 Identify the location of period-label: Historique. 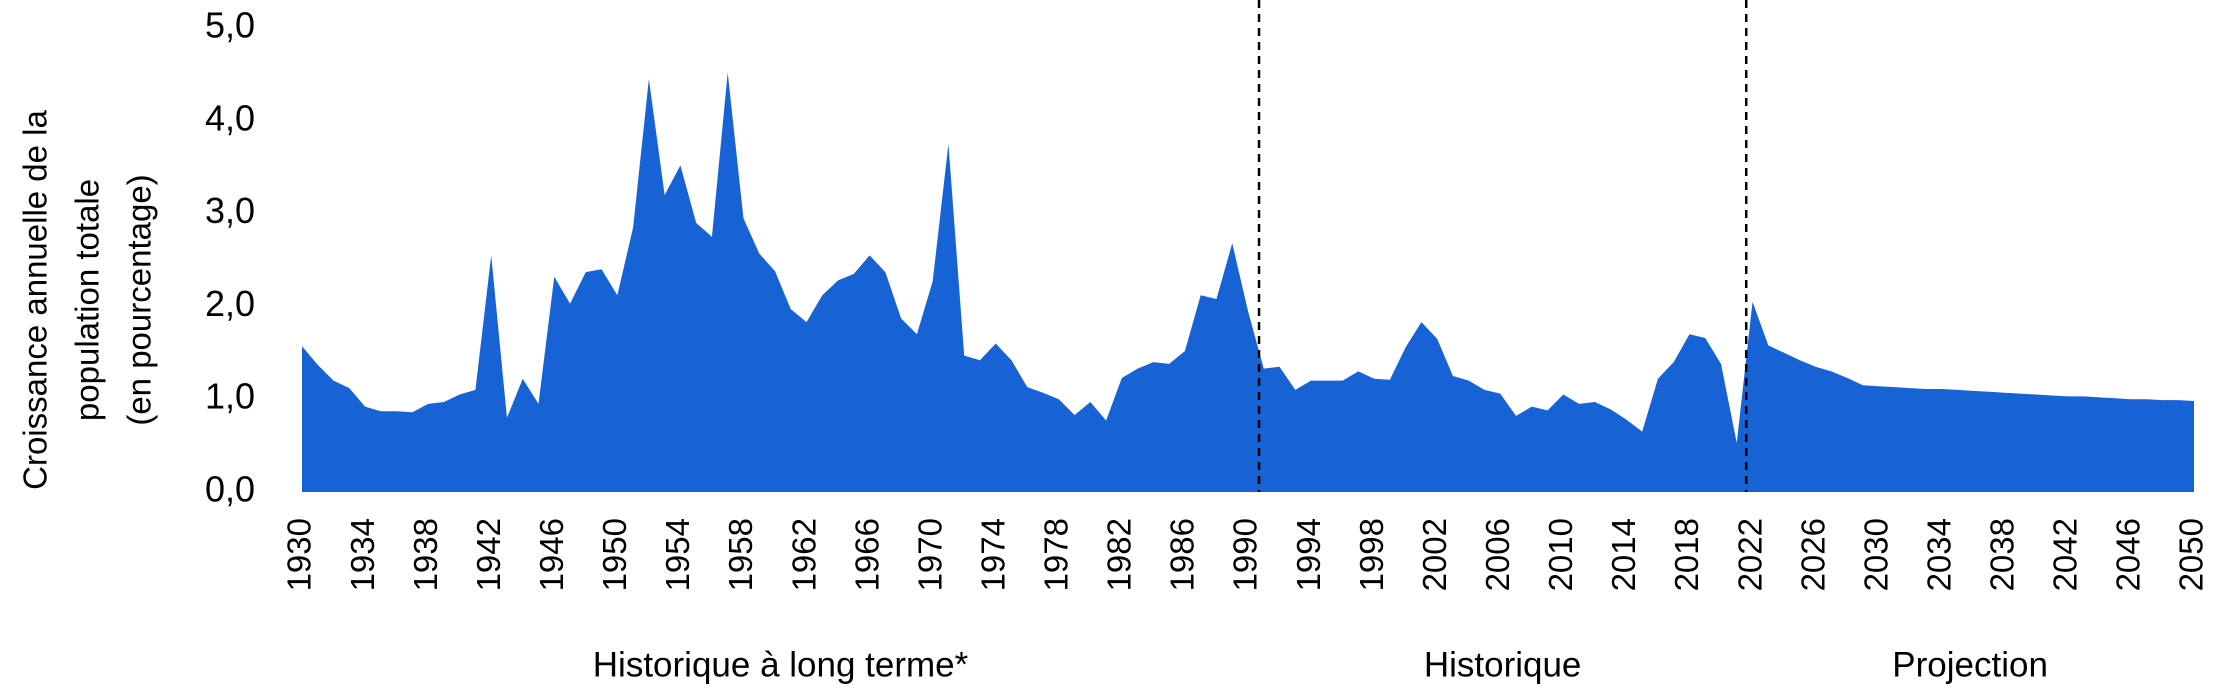
(1503, 664).